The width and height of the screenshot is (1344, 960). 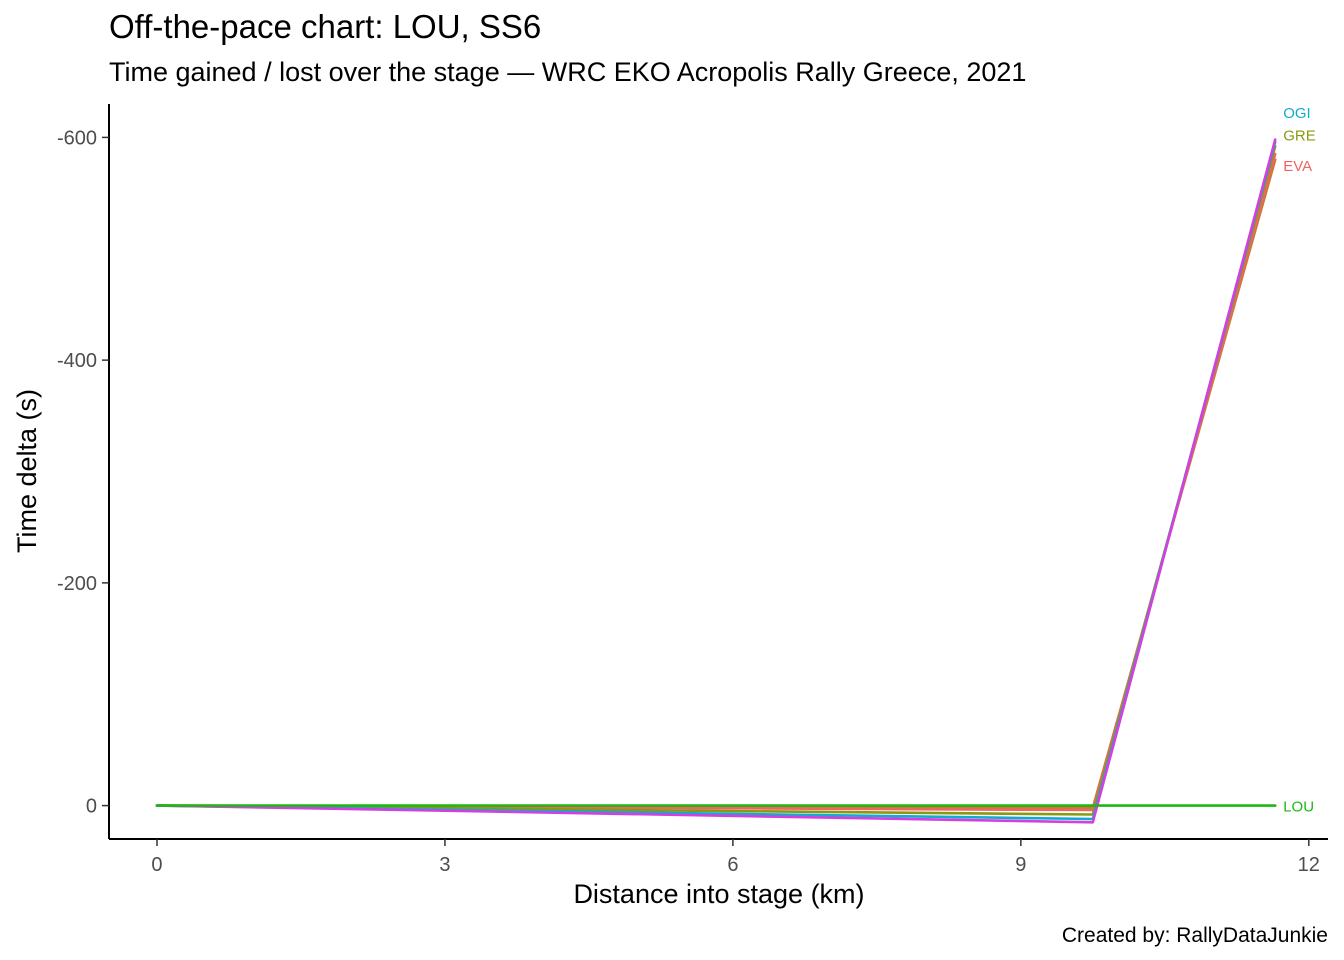 What do you see at coordinates (1297, 166) in the screenshot?
I see `series-label-eva: EVA` at bounding box center [1297, 166].